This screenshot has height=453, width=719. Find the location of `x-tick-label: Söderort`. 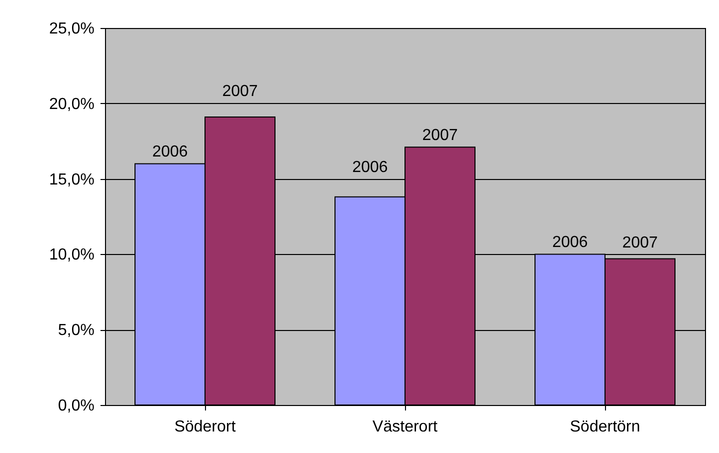

x-tick-label: Söderort is located at coordinates (205, 427).